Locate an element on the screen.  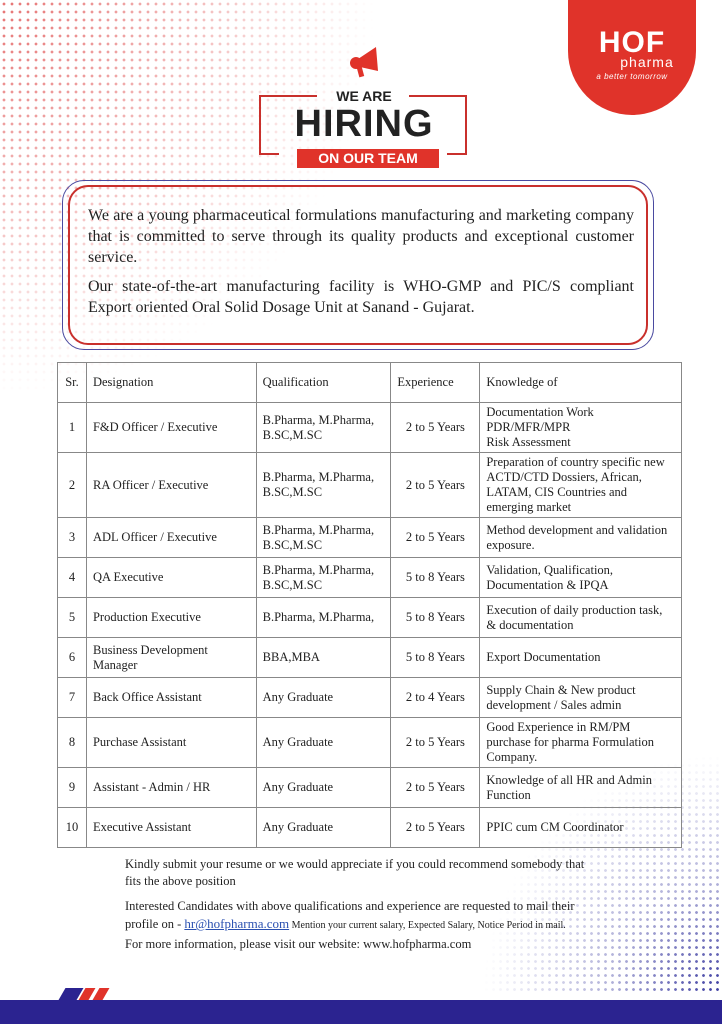
column-header: Sr. is located at coordinates (72, 382).